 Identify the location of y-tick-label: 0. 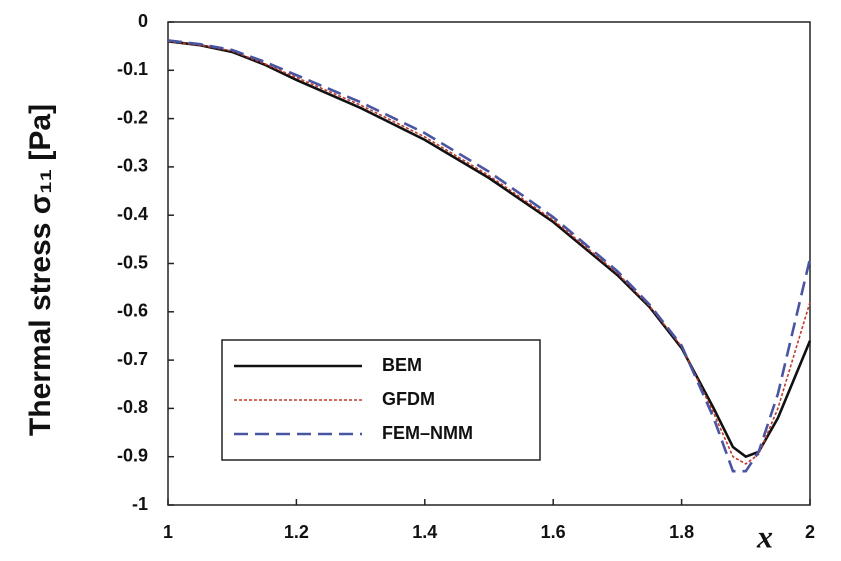
(143, 21).